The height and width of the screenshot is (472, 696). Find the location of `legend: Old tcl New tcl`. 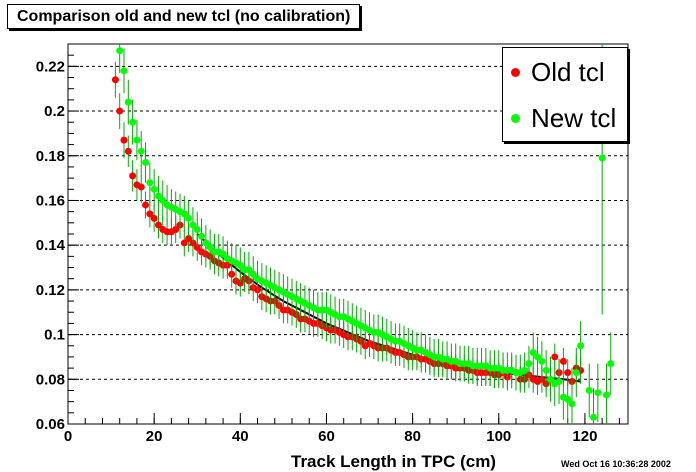

legend: Old tcl New tcl is located at coordinates (565, 94).